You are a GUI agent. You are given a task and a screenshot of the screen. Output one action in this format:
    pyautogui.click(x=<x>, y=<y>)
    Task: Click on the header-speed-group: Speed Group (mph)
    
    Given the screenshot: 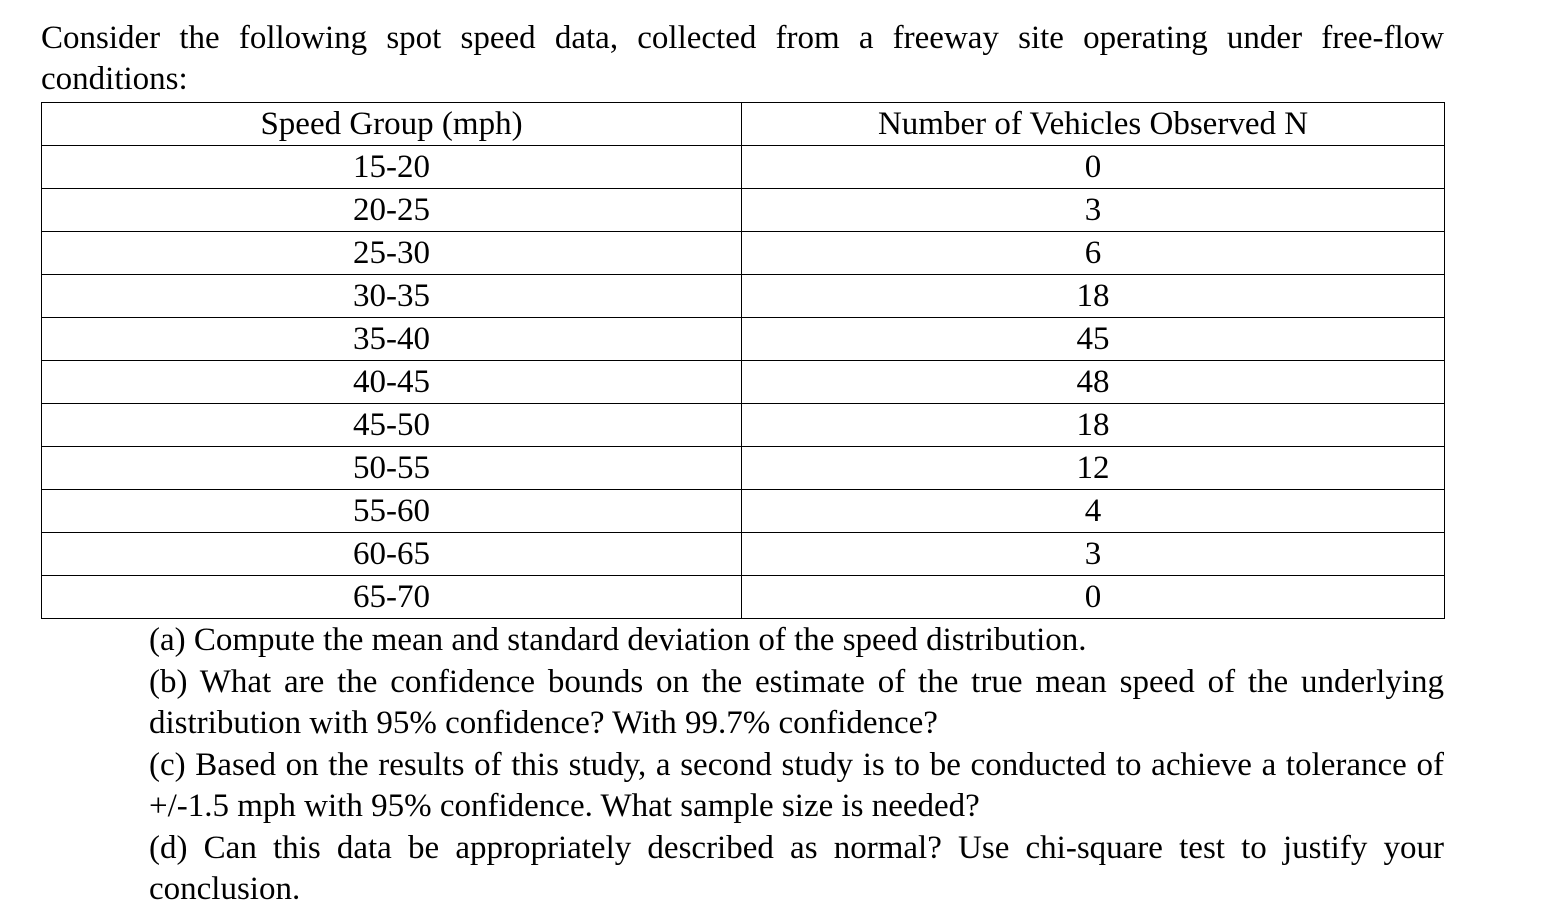 What is the action you would take?
    pyautogui.click(x=391, y=124)
    